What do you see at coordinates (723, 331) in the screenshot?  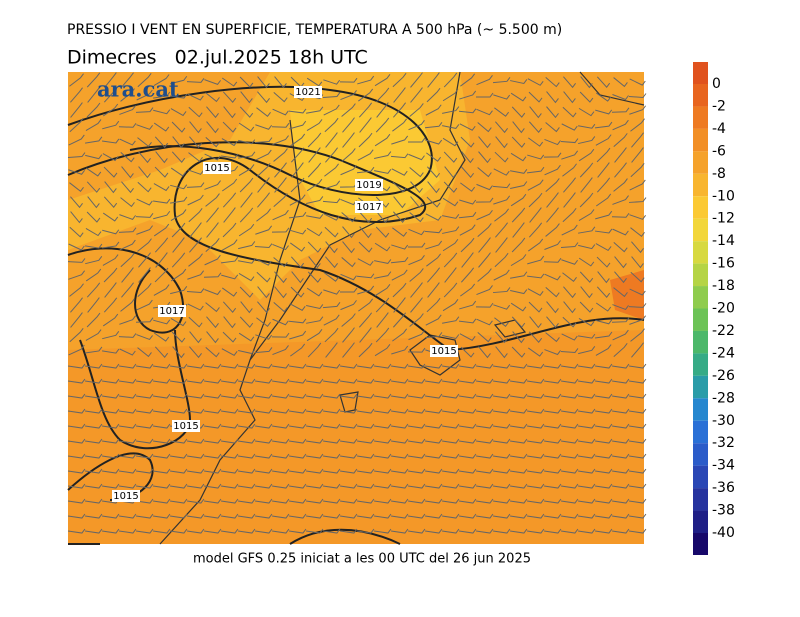 I see `colorbar-label: -22` at bounding box center [723, 331].